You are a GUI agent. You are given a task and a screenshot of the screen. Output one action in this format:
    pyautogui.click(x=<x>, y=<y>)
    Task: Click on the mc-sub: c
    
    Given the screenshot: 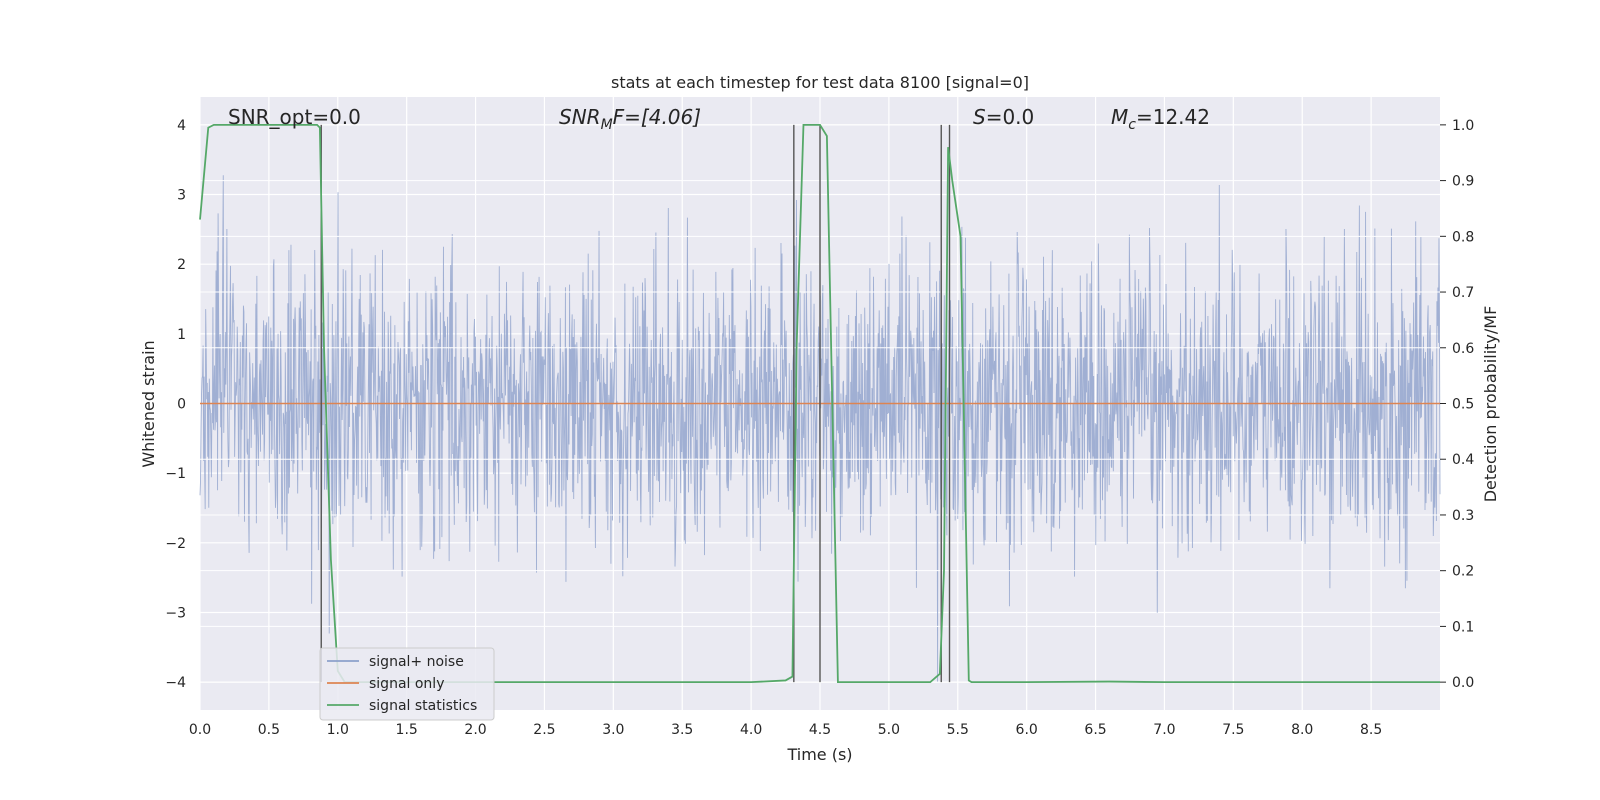 What is the action you would take?
    pyautogui.click(x=1132, y=125)
    